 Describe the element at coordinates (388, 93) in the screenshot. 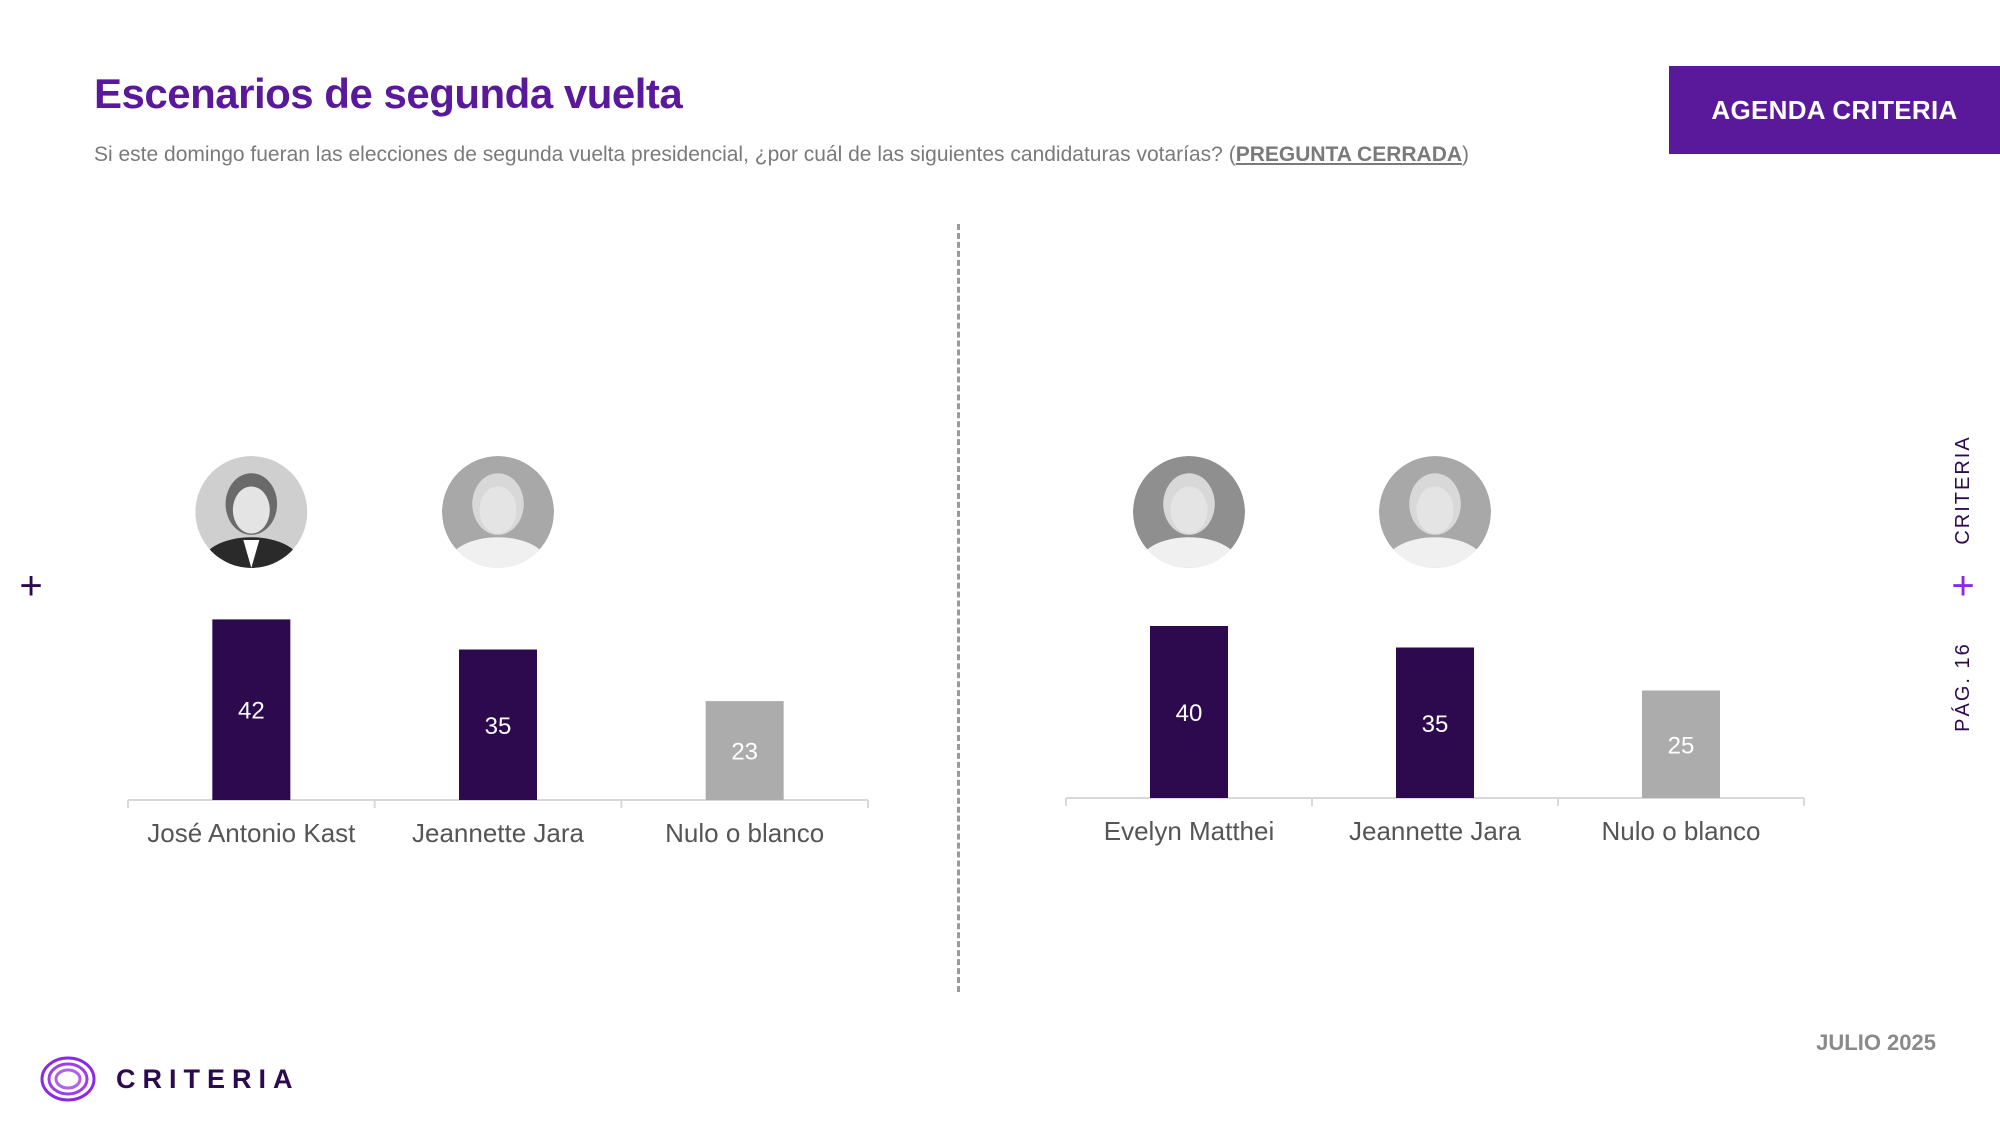

I see `page-title: Escenarios de segunda vuelta` at that location.